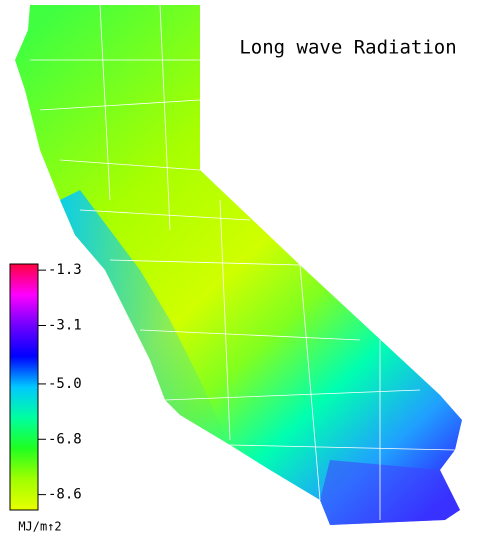 The image size is (500, 550). Describe the element at coordinates (65, 326) in the screenshot. I see `colorbar-tick-label: -3.1` at that location.